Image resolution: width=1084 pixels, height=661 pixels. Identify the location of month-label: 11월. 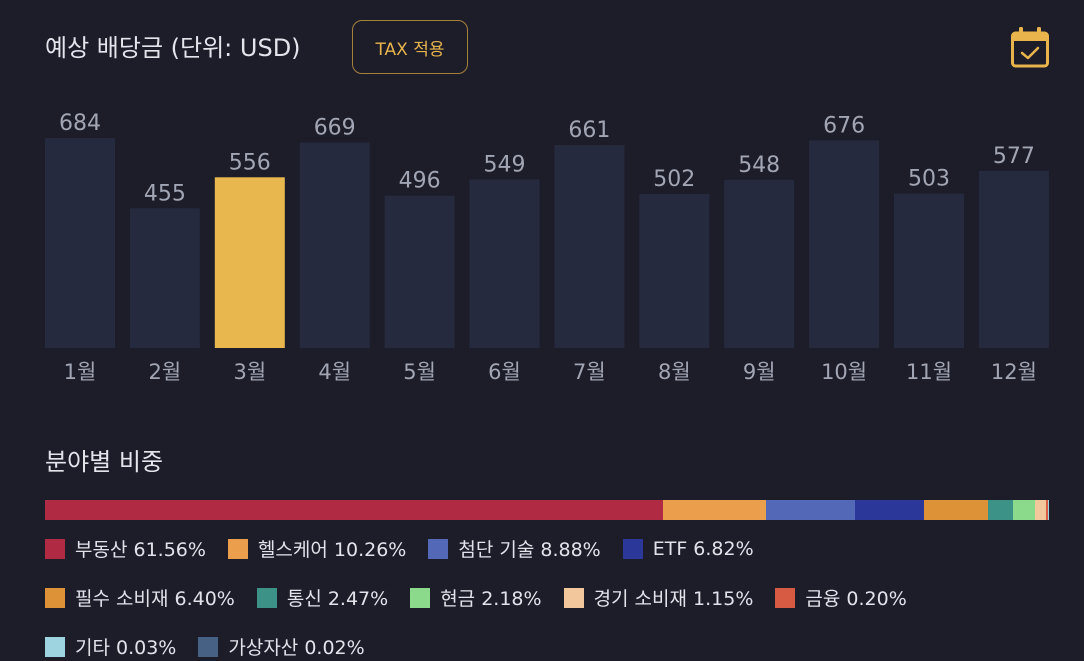
(929, 372).